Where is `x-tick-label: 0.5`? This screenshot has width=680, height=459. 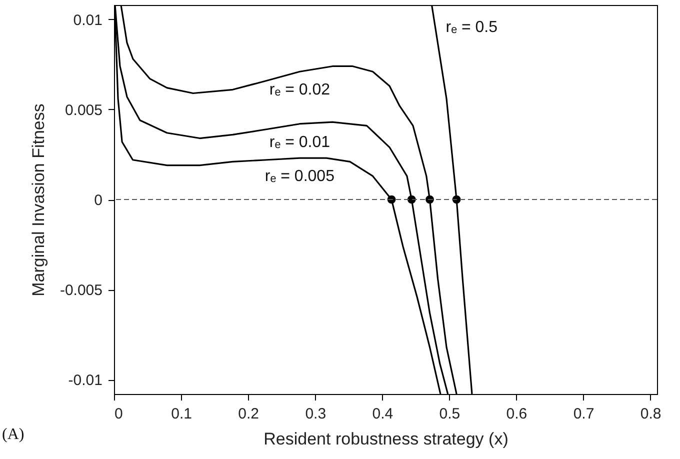 x-tick-label: 0.5 is located at coordinates (449, 414).